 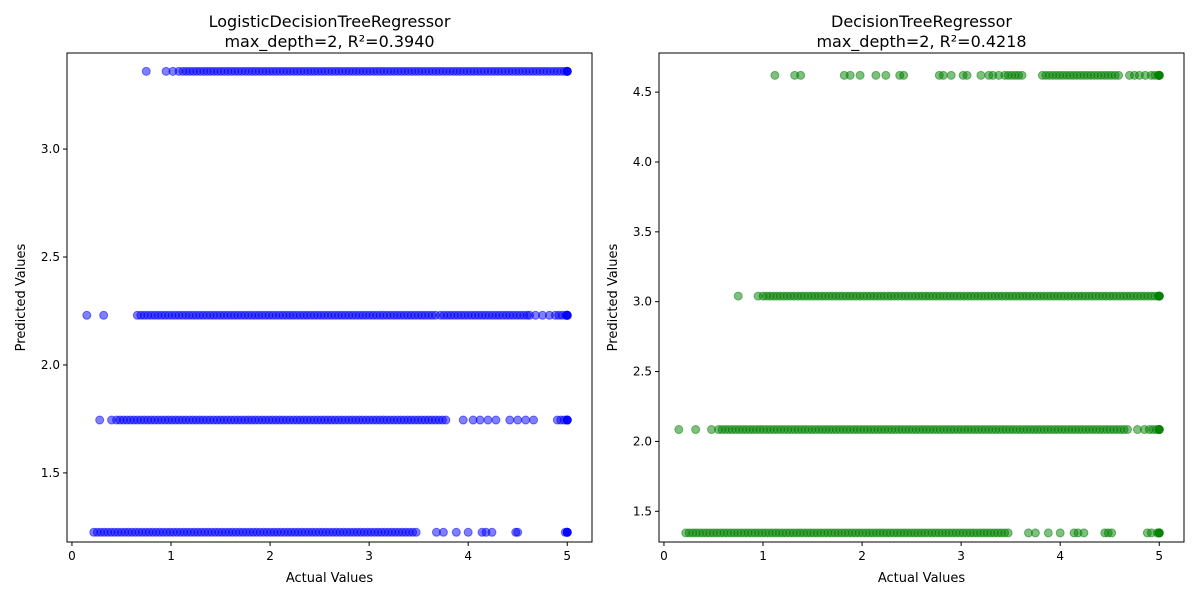 I want to click on left-x-axis-label: Actual Values, so click(x=330, y=578).